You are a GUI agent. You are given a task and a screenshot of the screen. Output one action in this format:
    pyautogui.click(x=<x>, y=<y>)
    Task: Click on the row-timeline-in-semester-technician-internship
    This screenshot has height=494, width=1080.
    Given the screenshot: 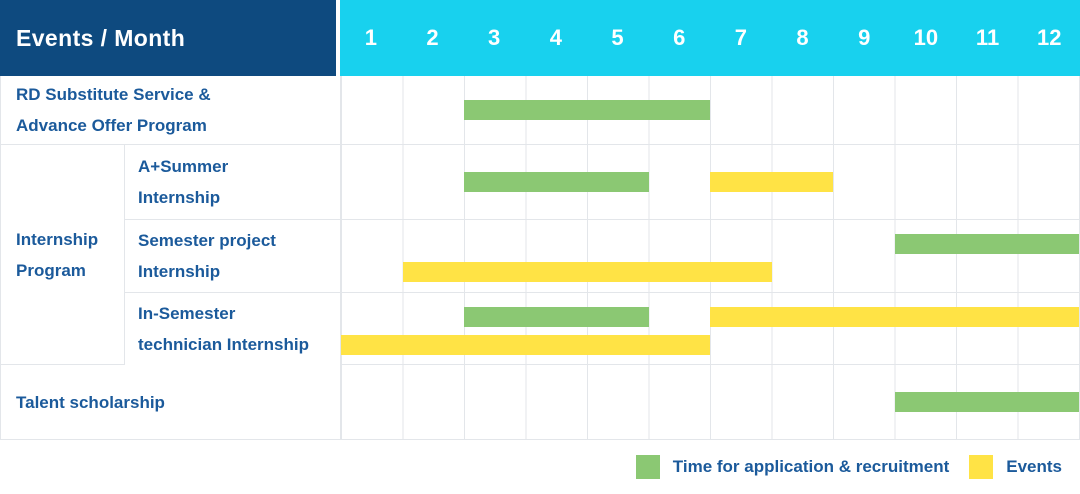 What is the action you would take?
    pyautogui.click(x=710, y=329)
    